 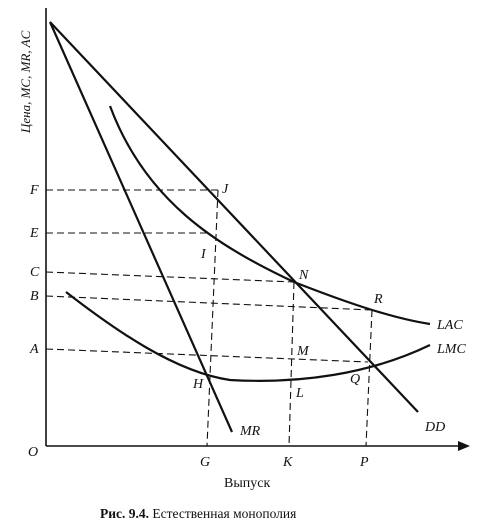 I want to click on marginal-cost-curve-LMC, so click(x=248, y=336).